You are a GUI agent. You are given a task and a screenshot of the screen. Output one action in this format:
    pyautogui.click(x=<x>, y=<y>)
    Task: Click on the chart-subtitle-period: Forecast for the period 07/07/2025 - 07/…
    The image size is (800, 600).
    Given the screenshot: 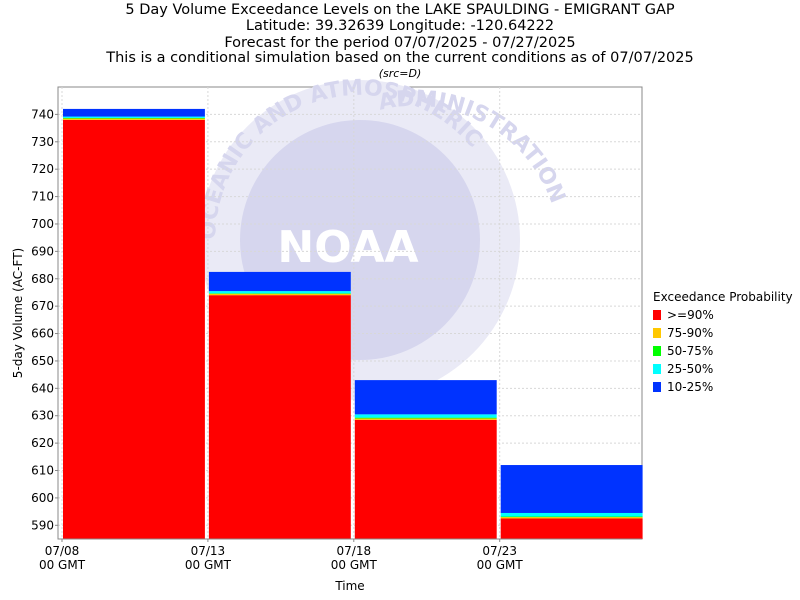 What is the action you would take?
    pyautogui.click(x=400, y=43)
    